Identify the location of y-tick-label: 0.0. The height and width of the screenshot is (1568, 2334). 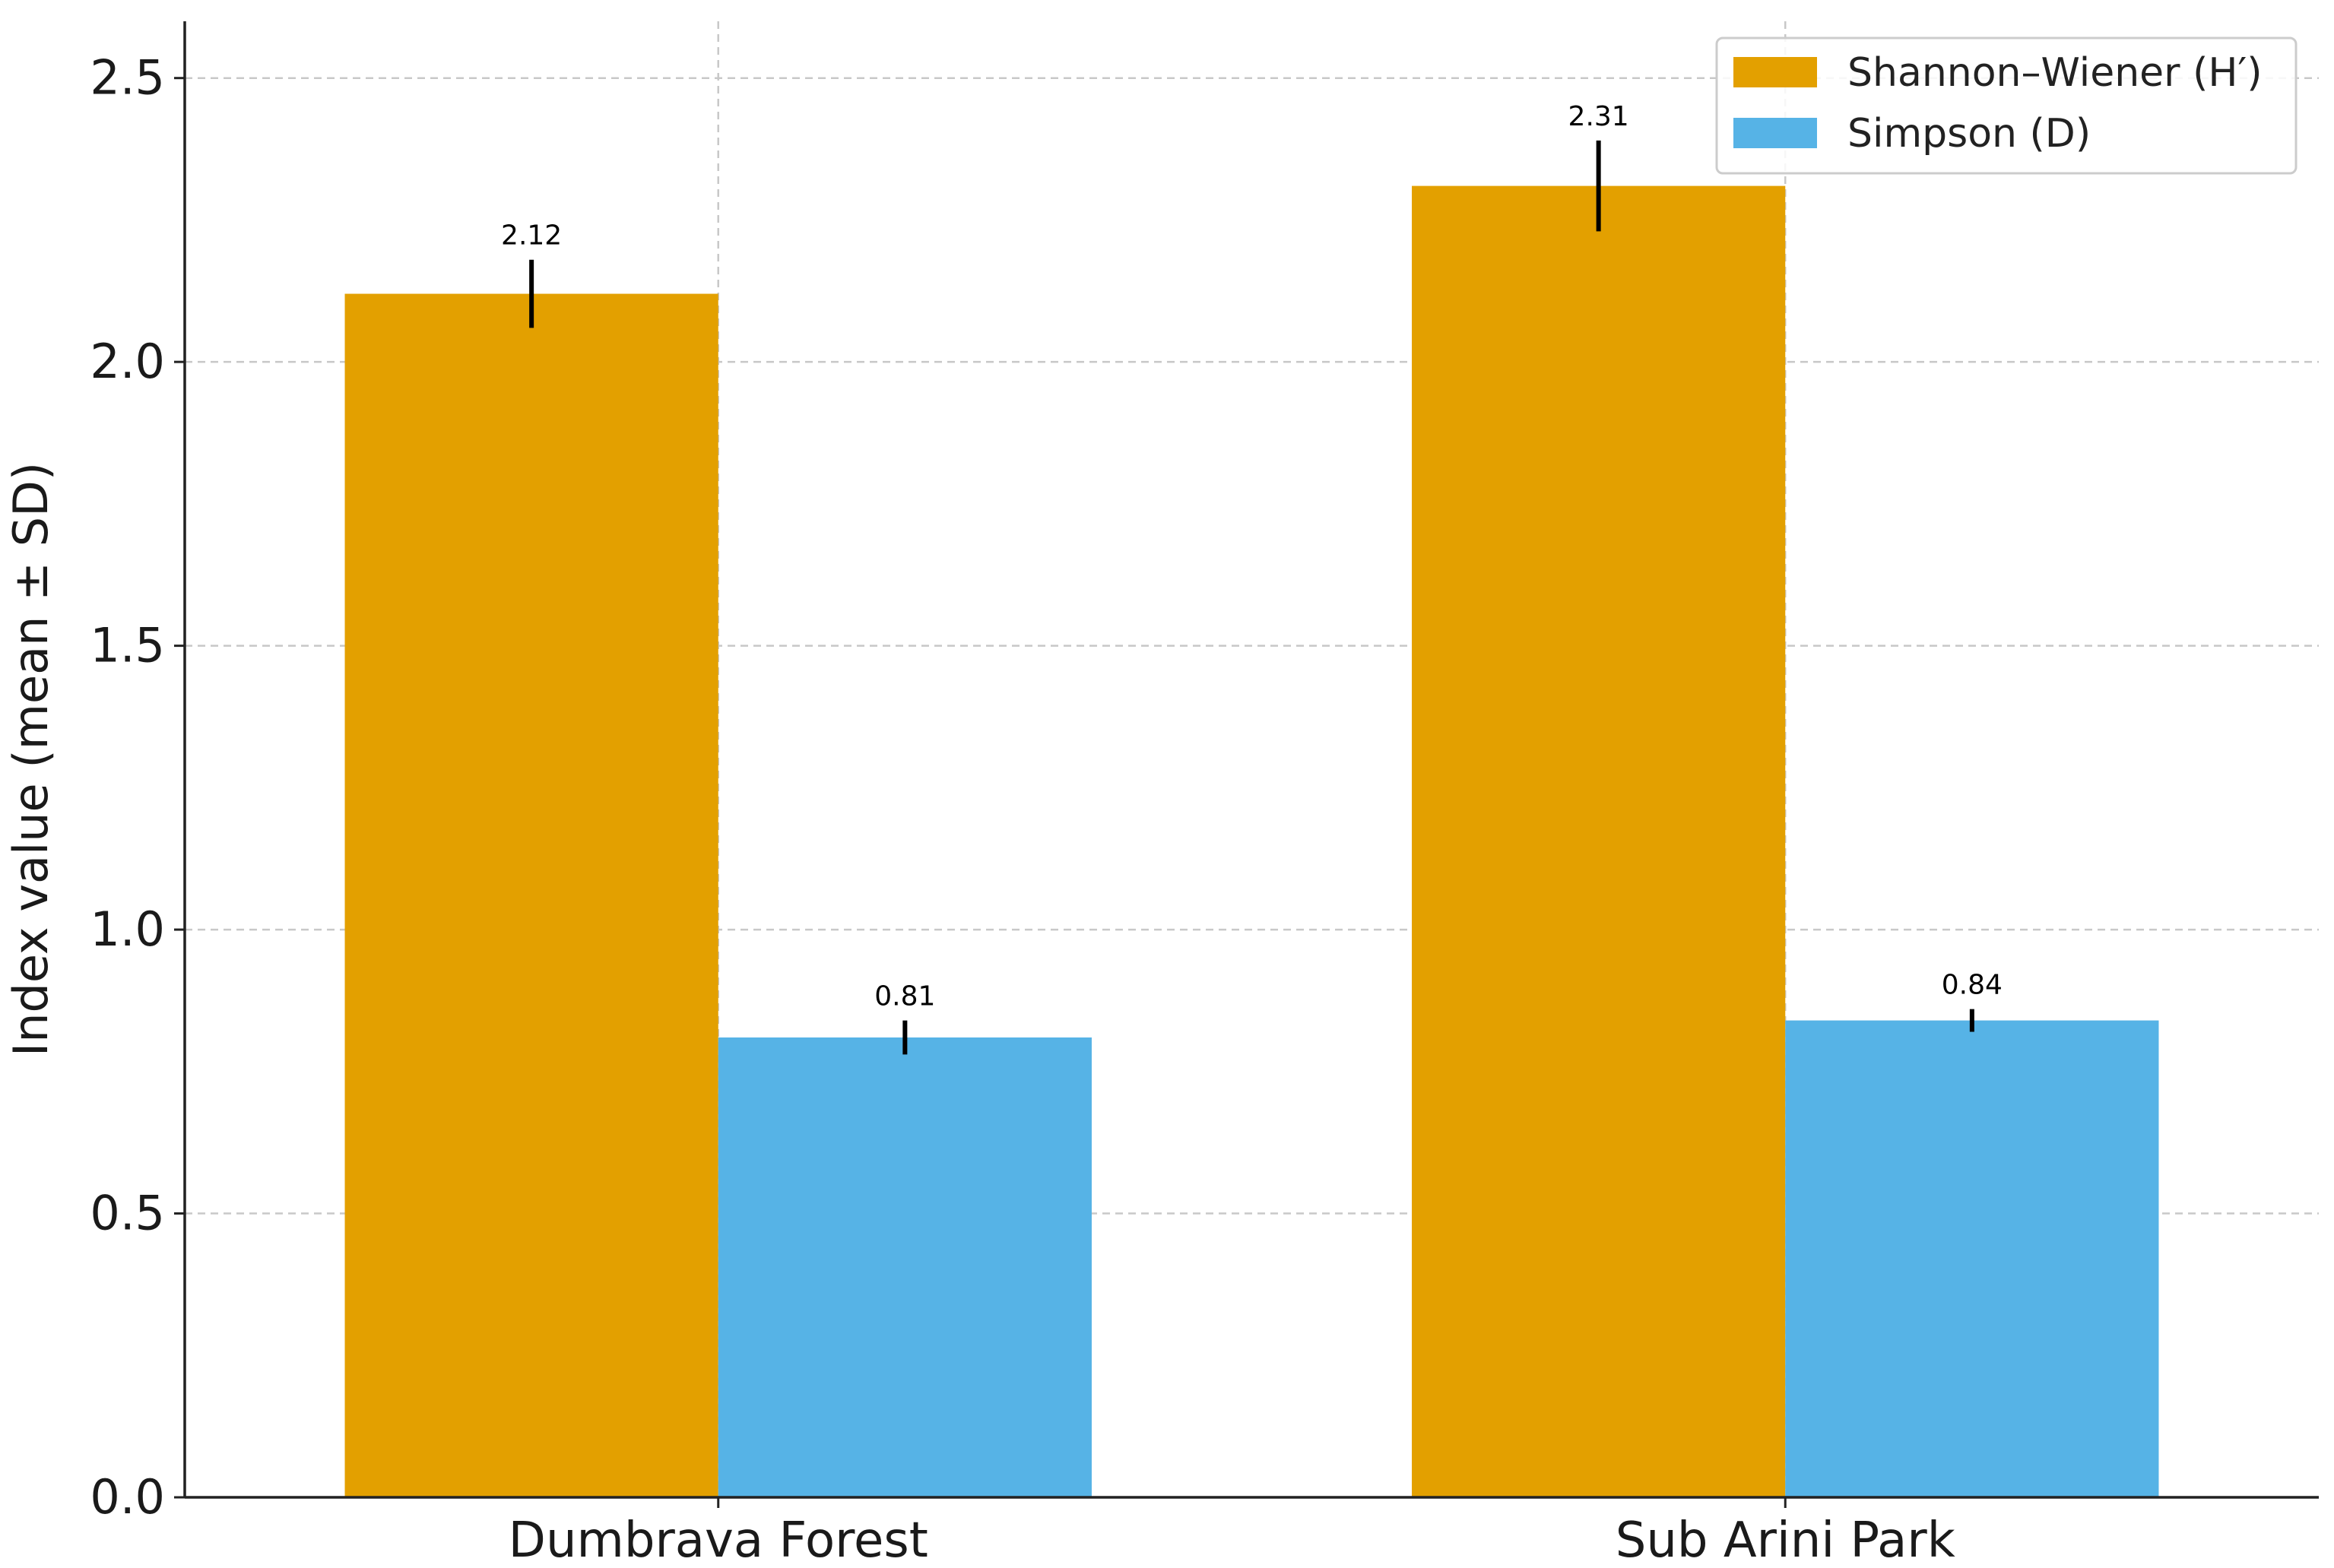
(128, 1497).